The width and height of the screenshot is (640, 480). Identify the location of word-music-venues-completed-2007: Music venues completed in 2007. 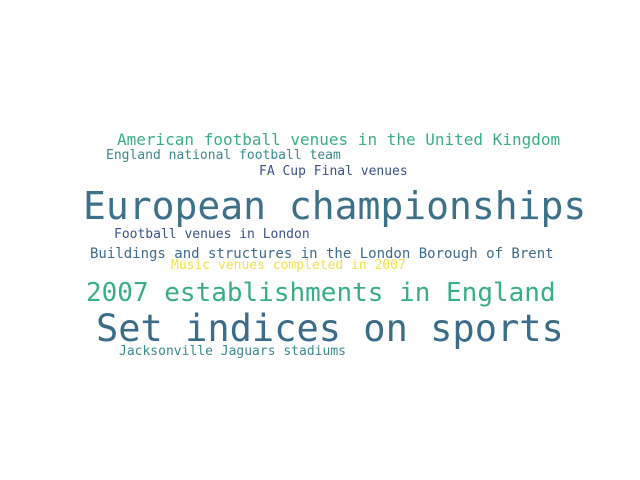
(288, 265).